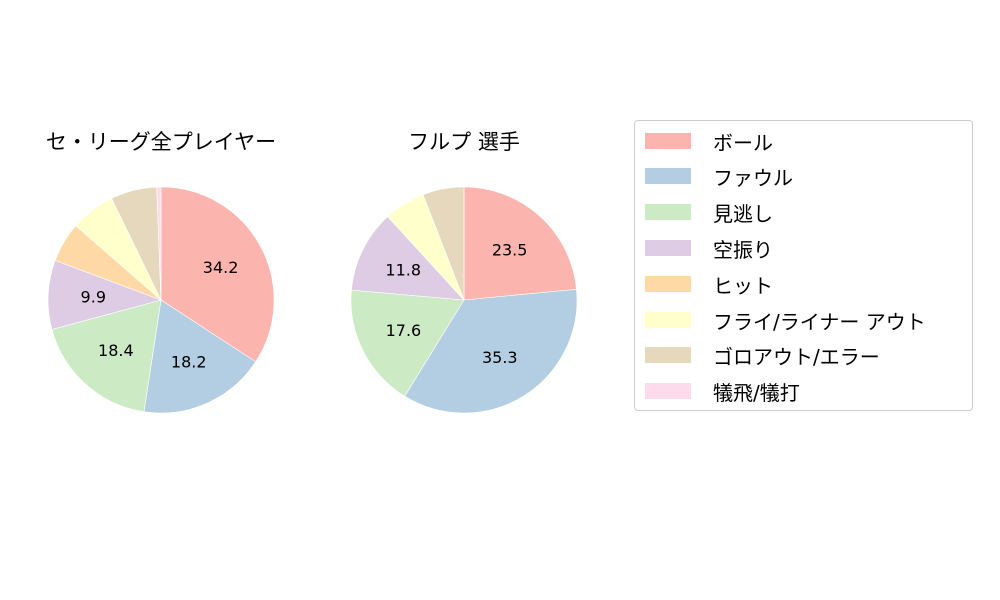 The width and height of the screenshot is (1000, 600). Describe the element at coordinates (709, 212) in the screenshot. I see `legend-item-called-strike: 見逃し` at that location.